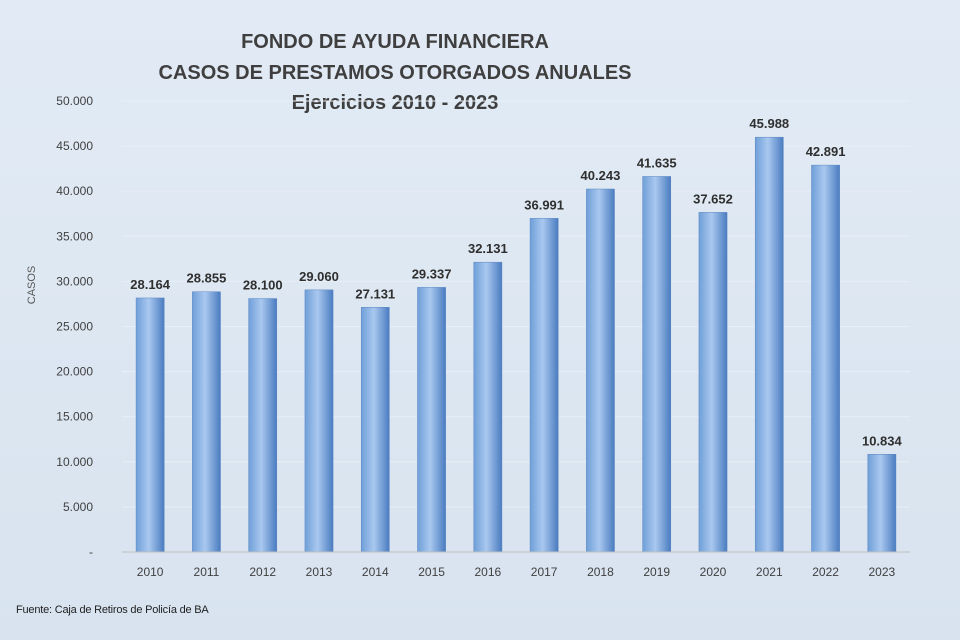 This screenshot has width=960, height=640. Describe the element at coordinates (375, 430) in the screenshot. I see `bar-2014` at that location.